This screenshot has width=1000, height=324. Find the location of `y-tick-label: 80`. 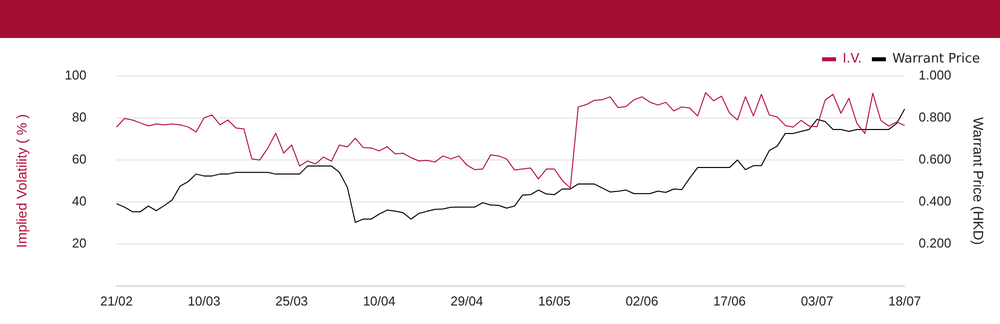

y-tick-label: 80 is located at coordinates (79, 116).